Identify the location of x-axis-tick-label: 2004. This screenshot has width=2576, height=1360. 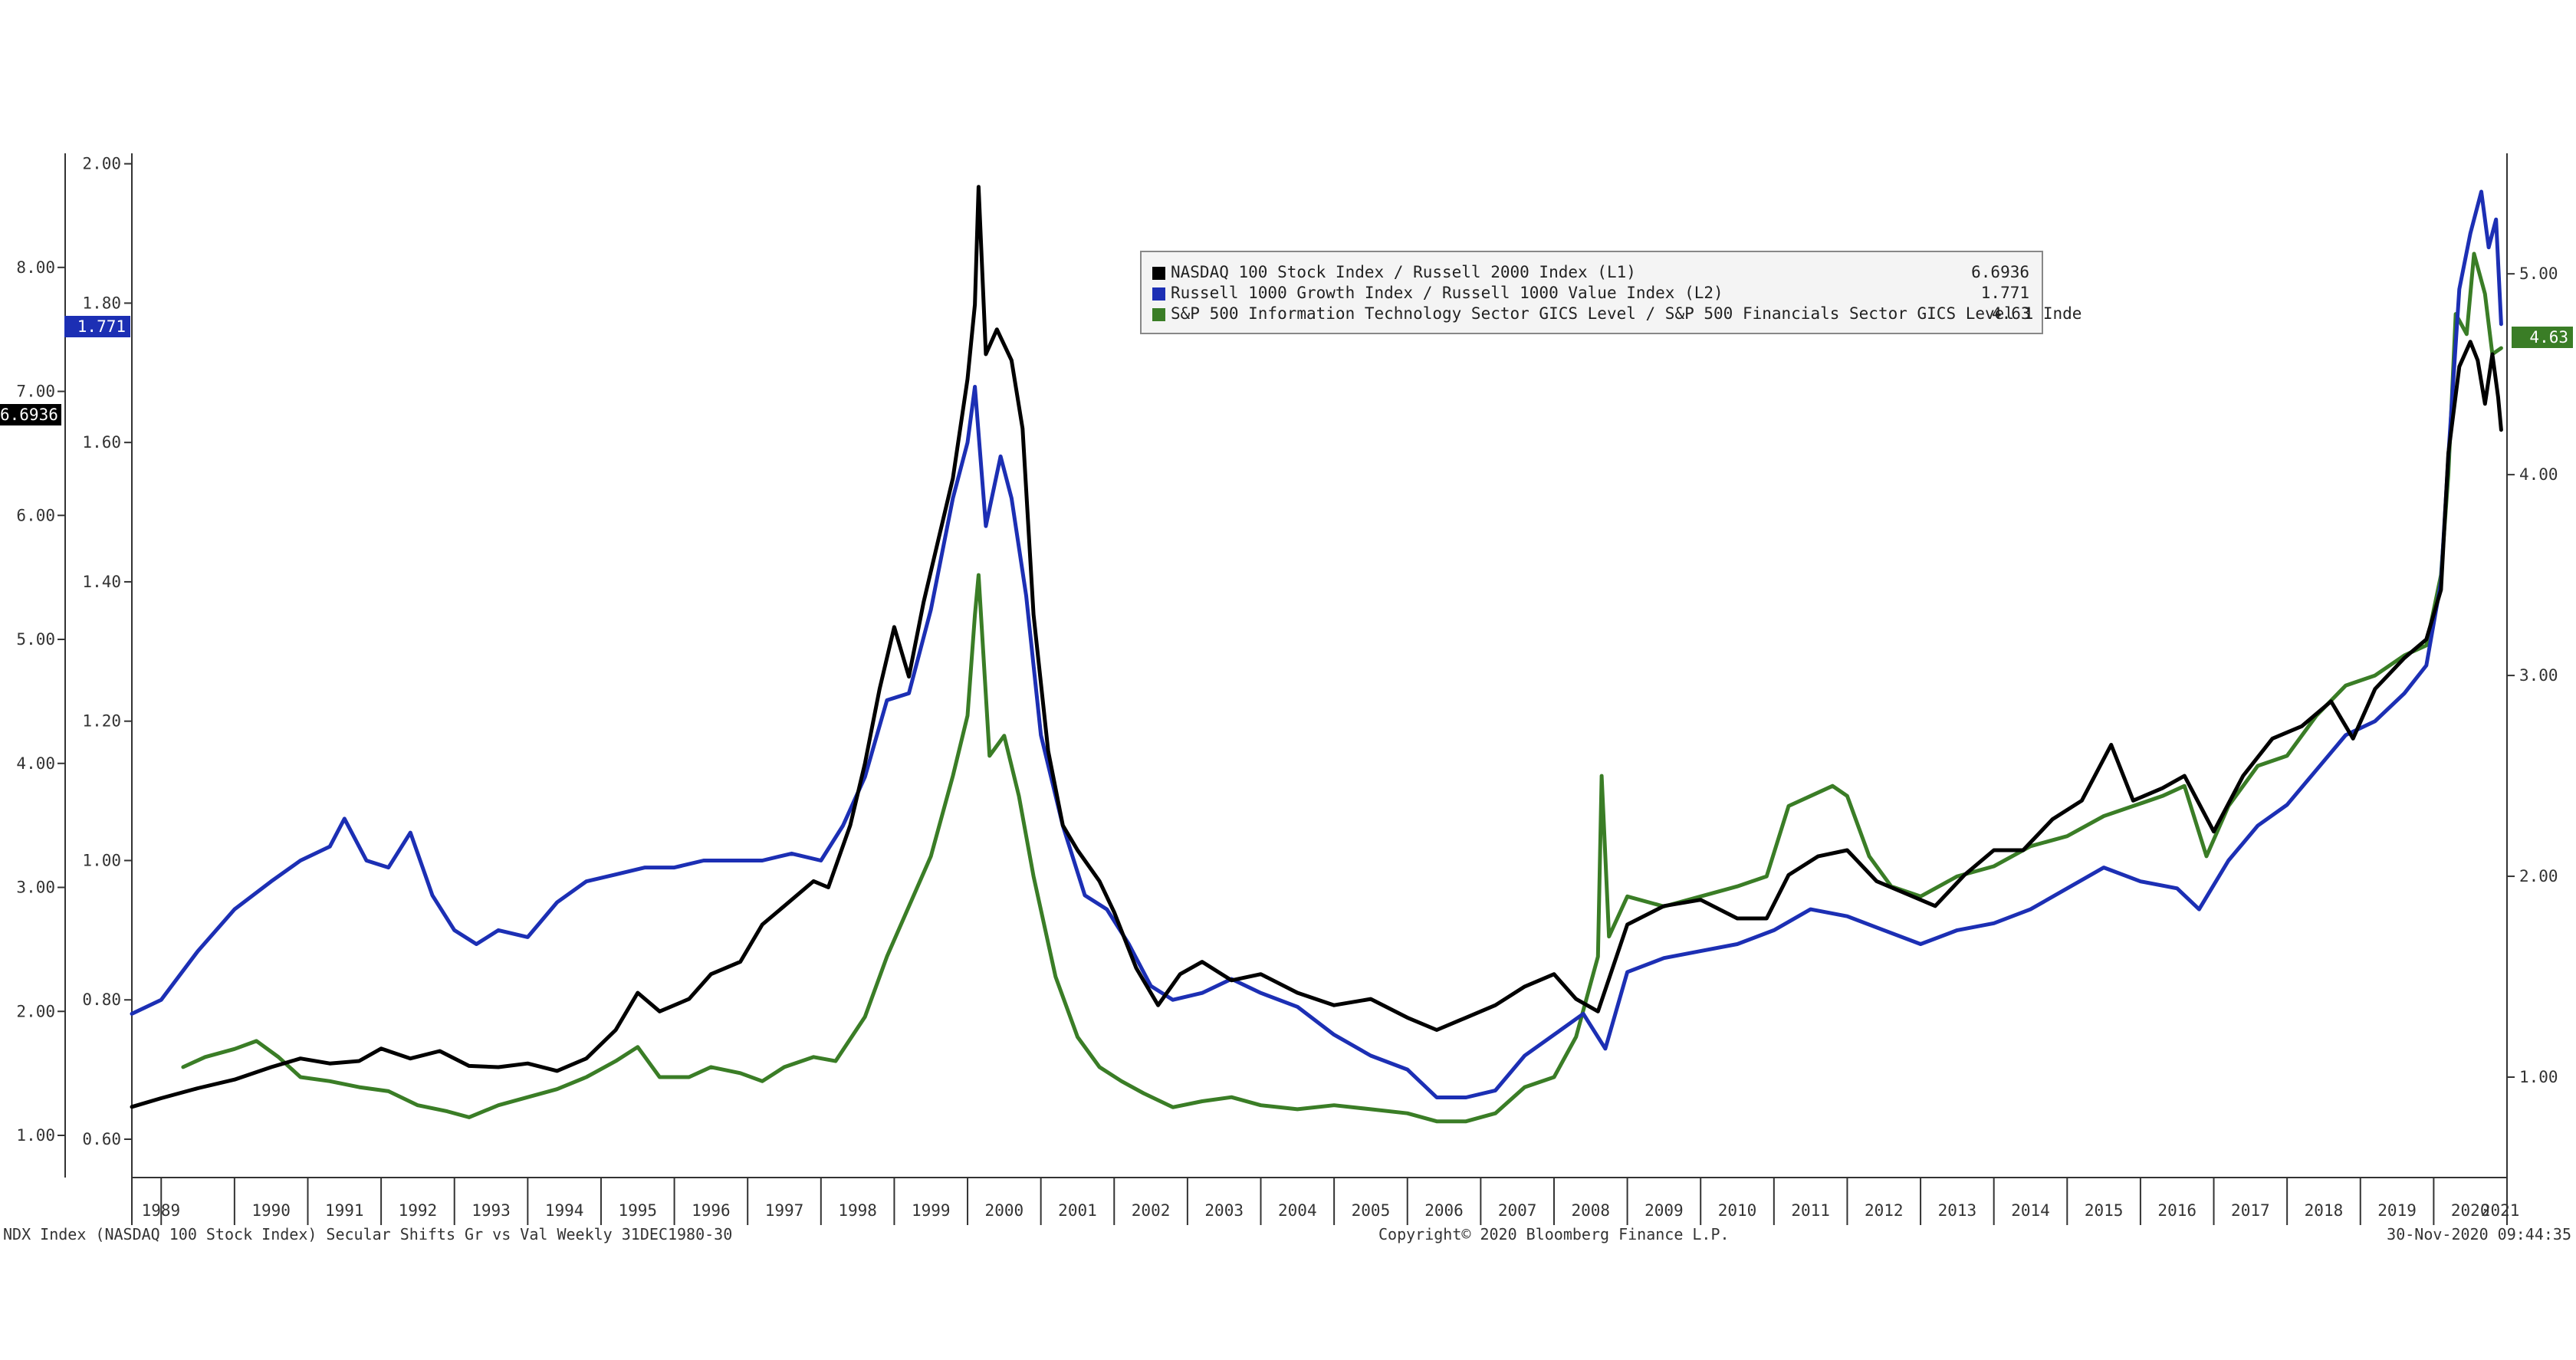
(1297, 1210).